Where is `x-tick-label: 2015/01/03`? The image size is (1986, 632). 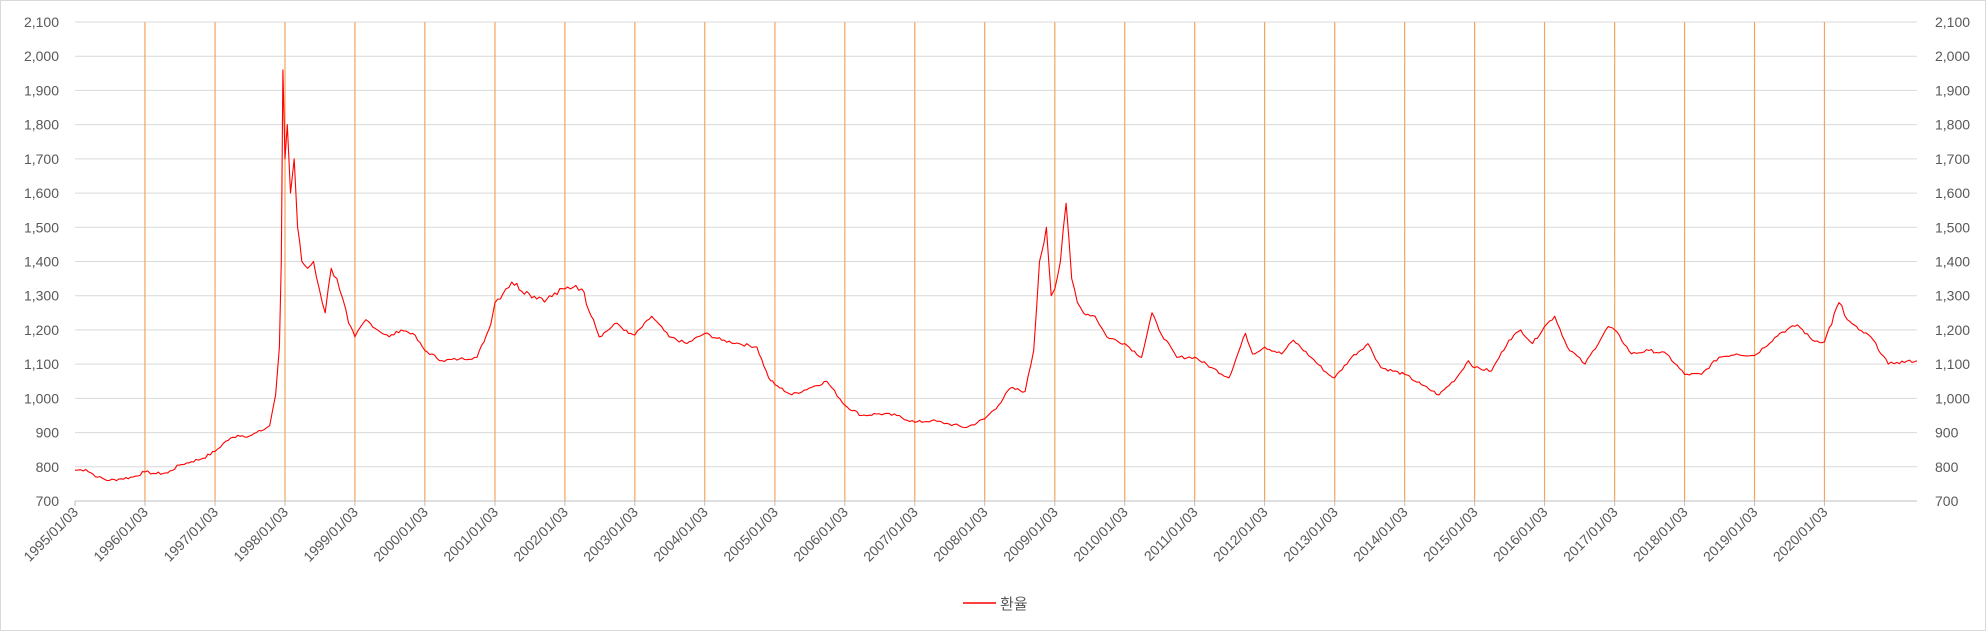 x-tick-label: 2015/01/03 is located at coordinates (1450, 534).